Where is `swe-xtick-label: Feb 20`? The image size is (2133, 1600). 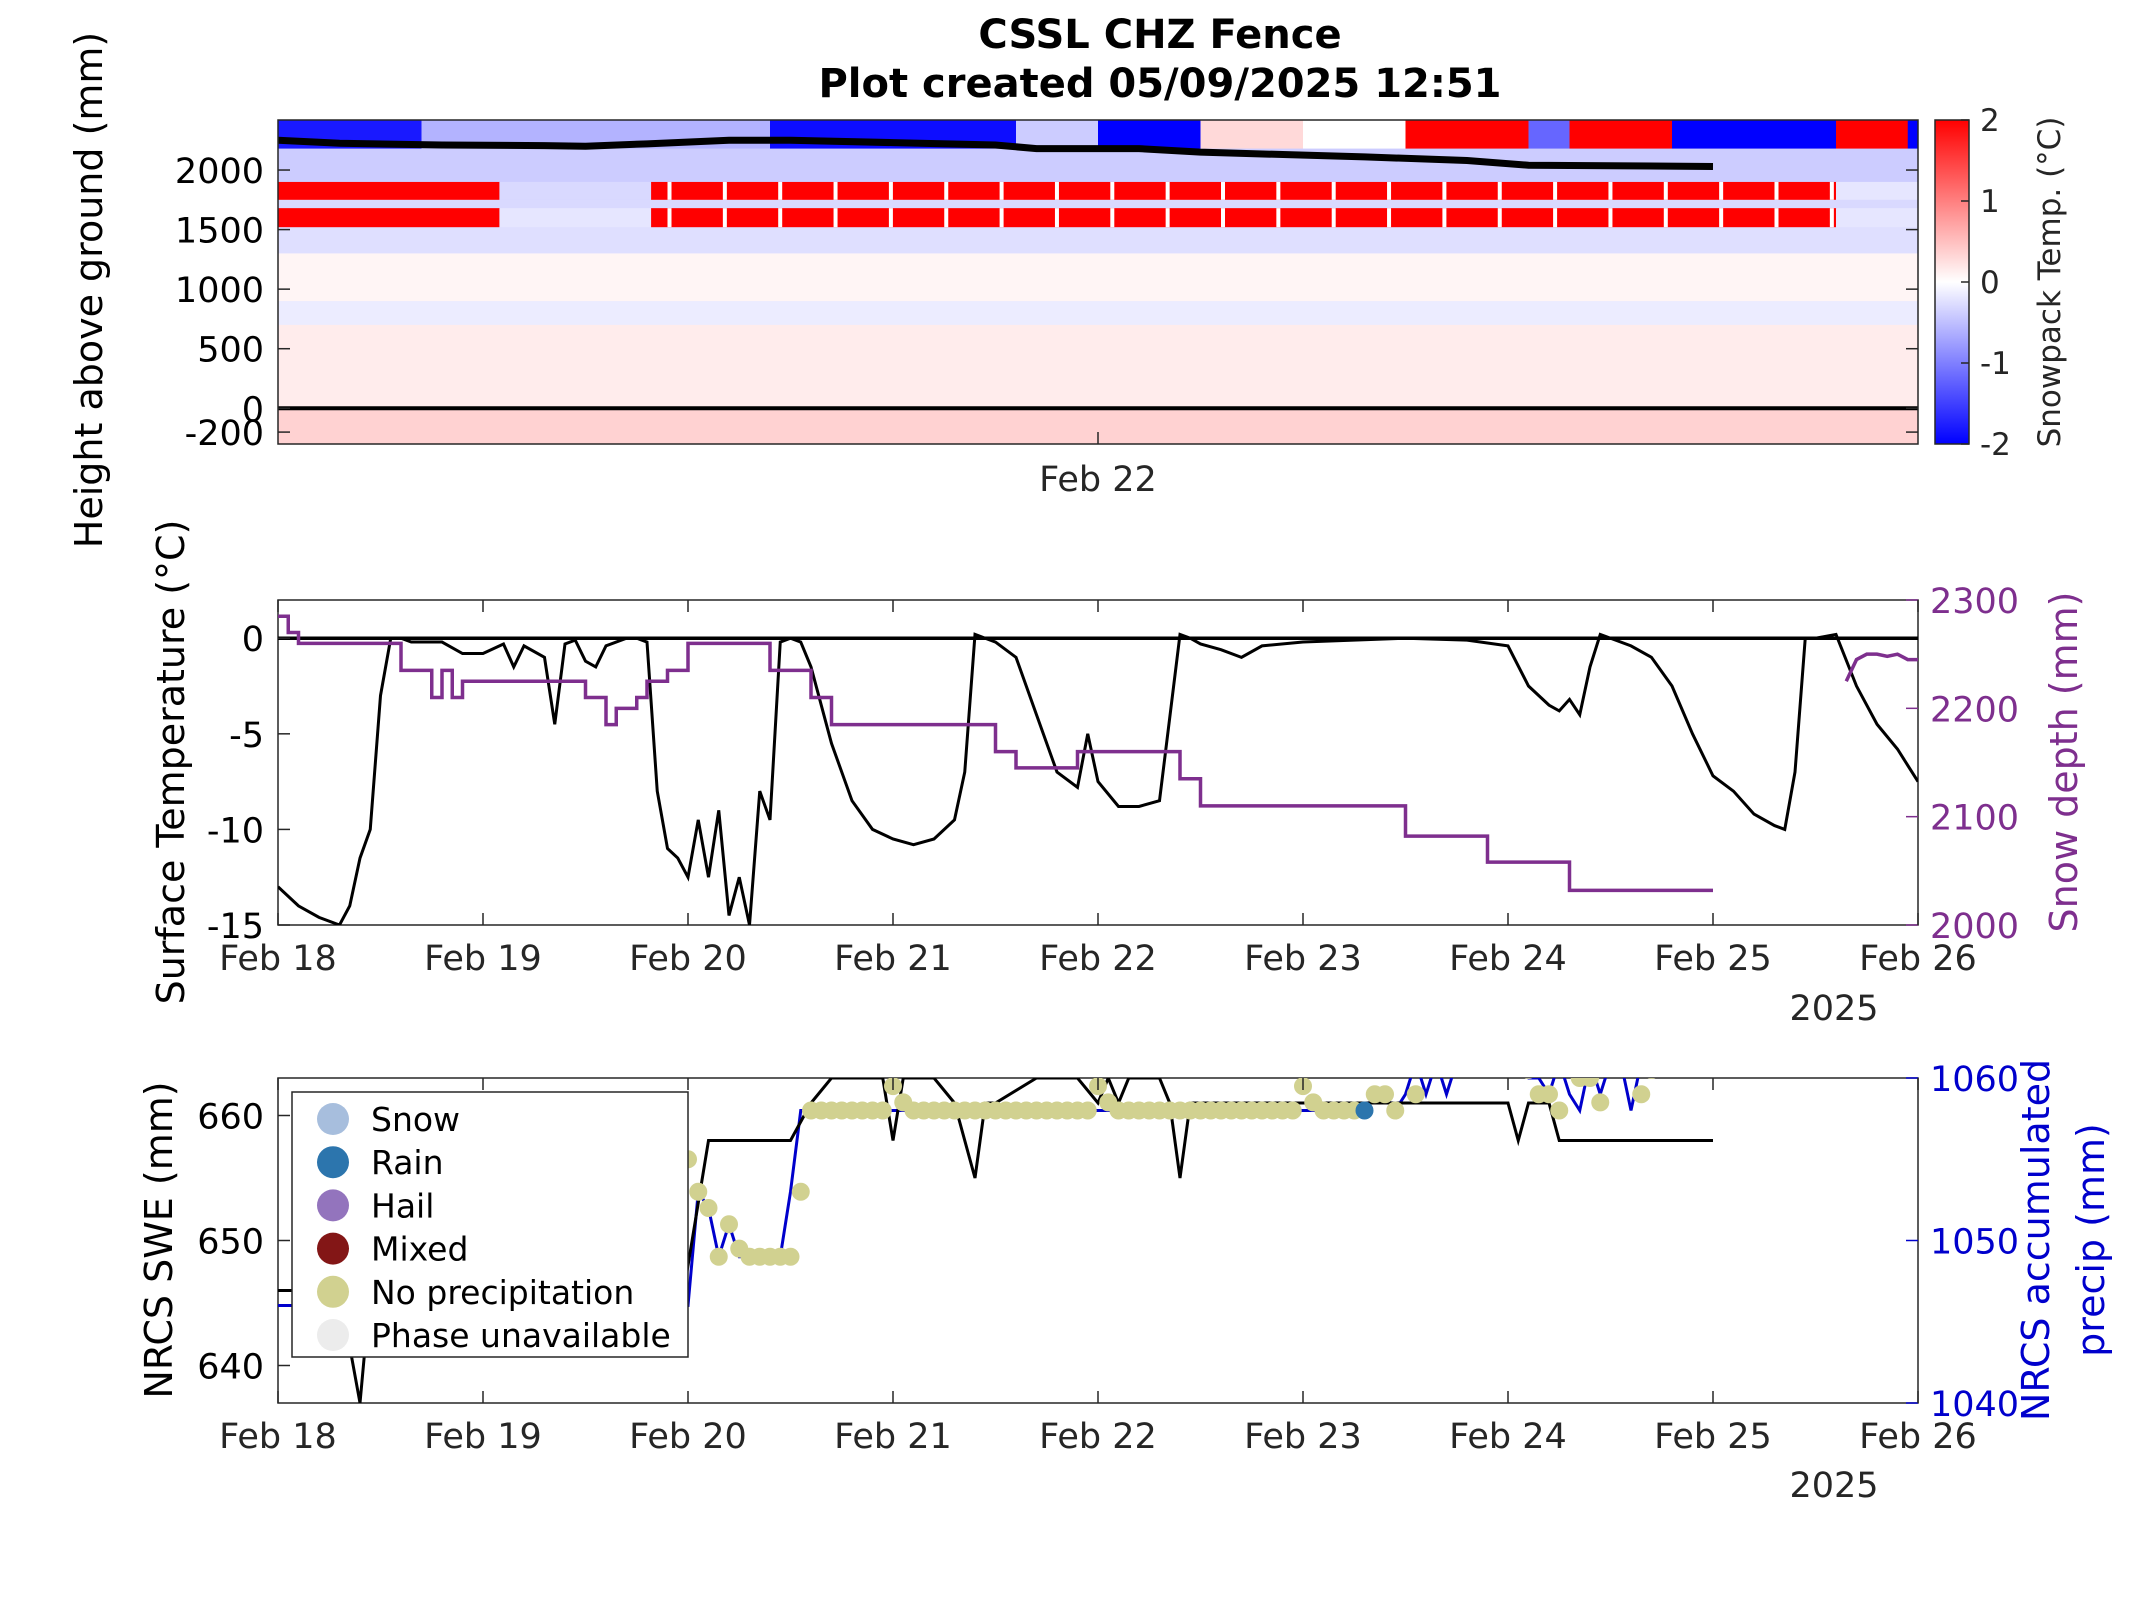 swe-xtick-label: Feb 20 is located at coordinates (688, 1437).